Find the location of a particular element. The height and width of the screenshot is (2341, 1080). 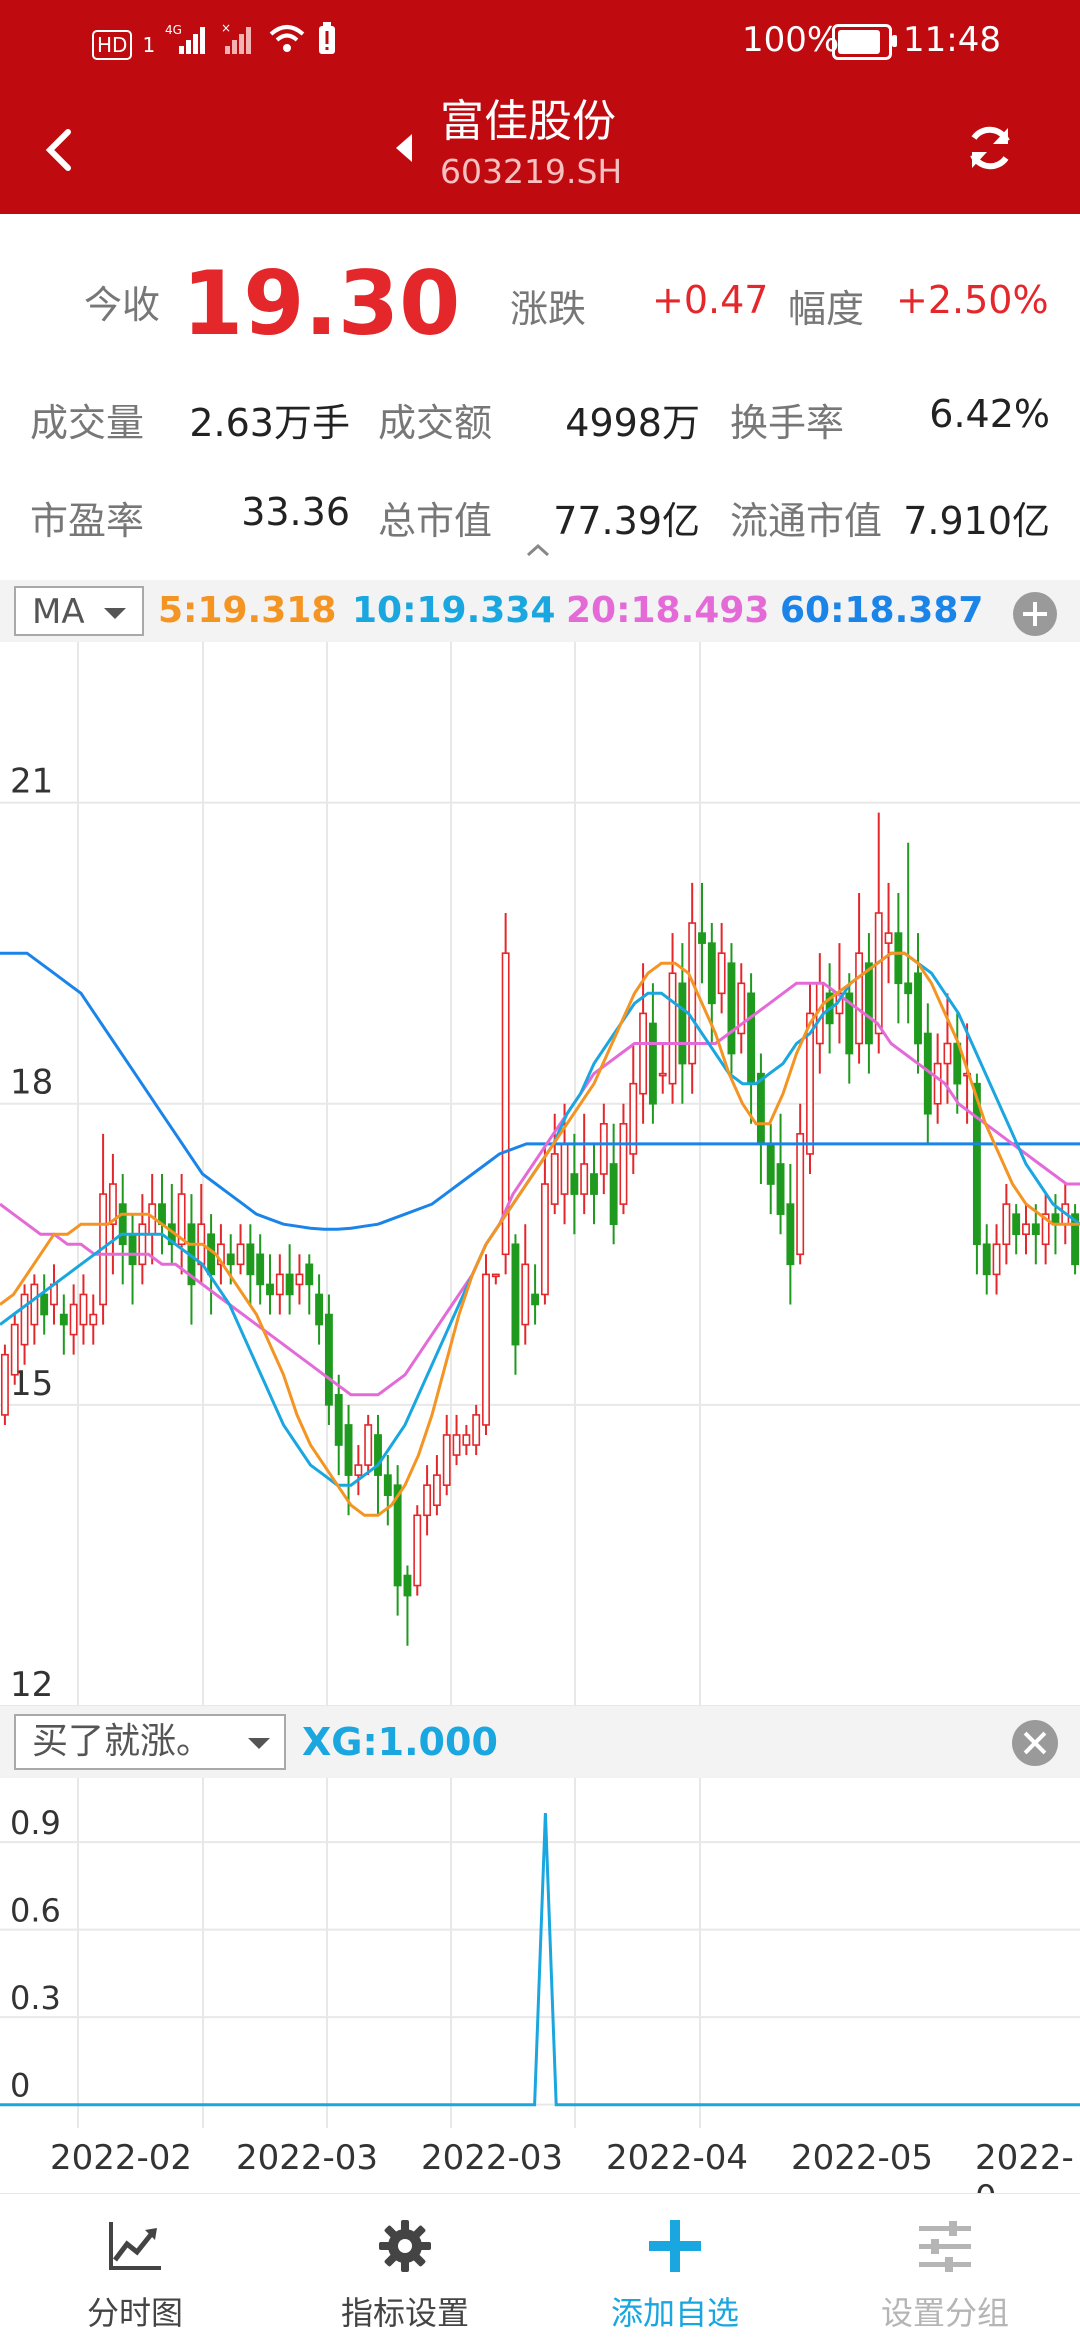

add-indicator-button is located at coordinates (1035, 614).